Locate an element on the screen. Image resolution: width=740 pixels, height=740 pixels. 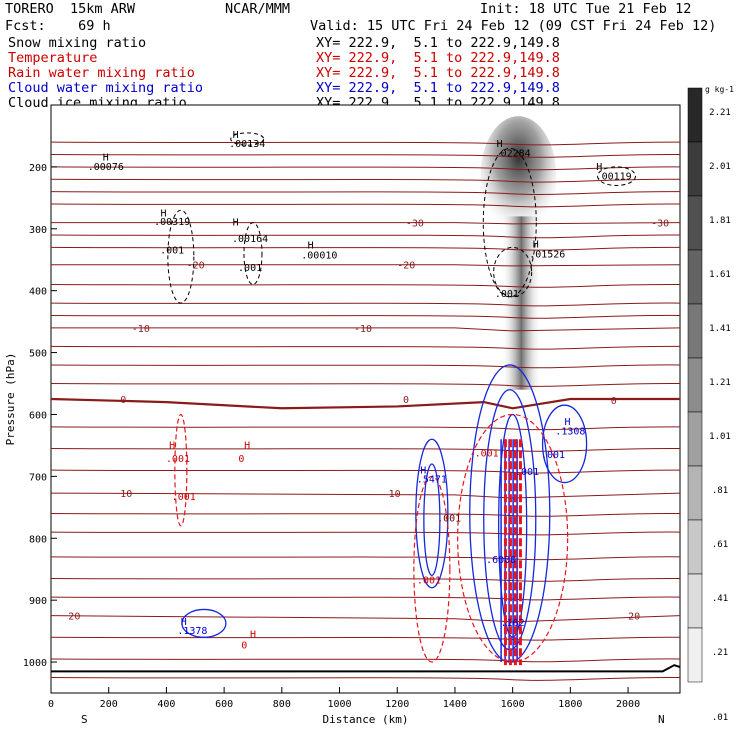
cloudwater-contour is located at coordinates (204, 623).